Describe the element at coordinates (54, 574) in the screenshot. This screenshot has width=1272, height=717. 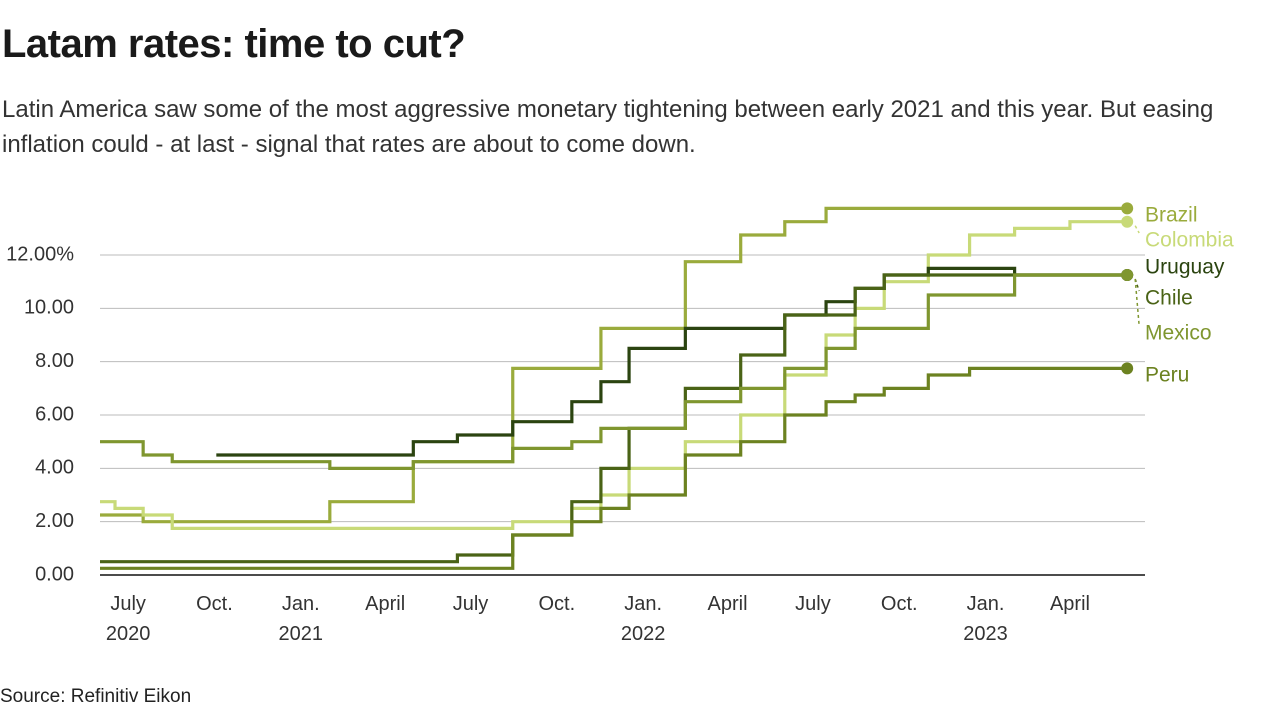
I see `y-tick-label: 0.00` at that location.